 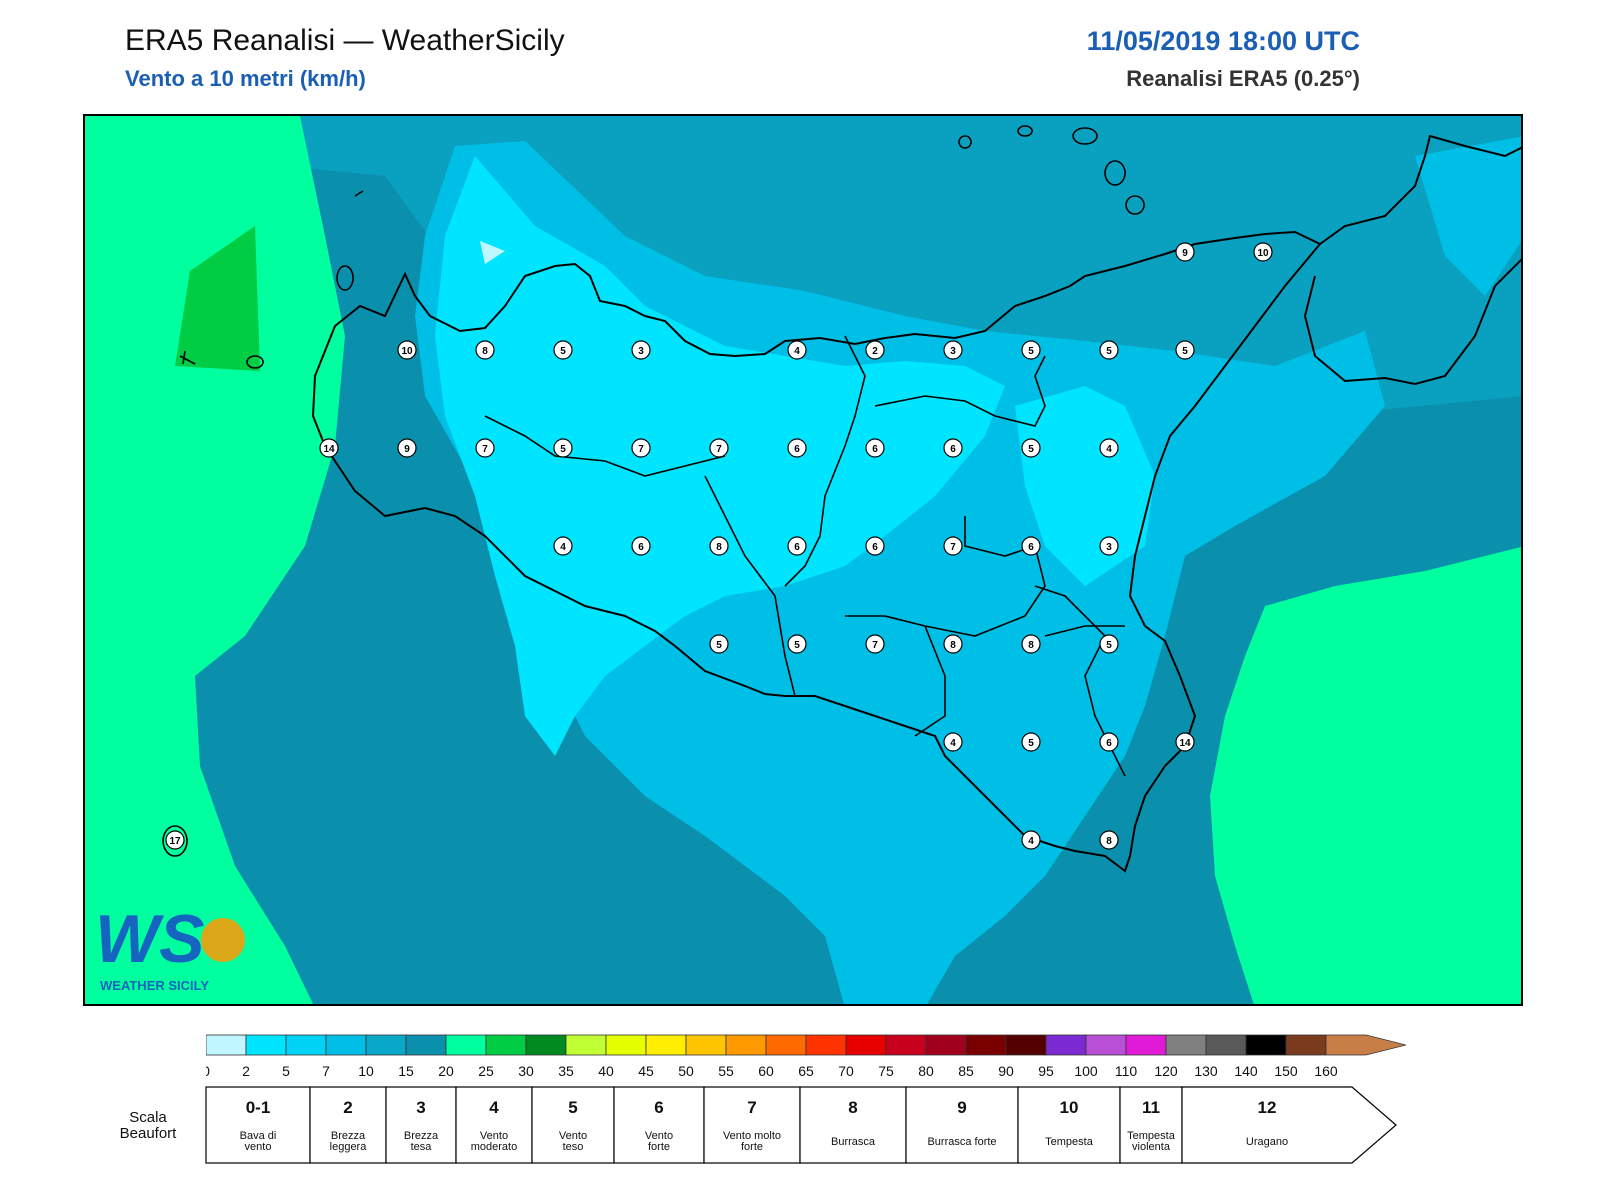 What do you see at coordinates (1185, 253) in the screenshot?
I see `station-wind-value: 9` at bounding box center [1185, 253].